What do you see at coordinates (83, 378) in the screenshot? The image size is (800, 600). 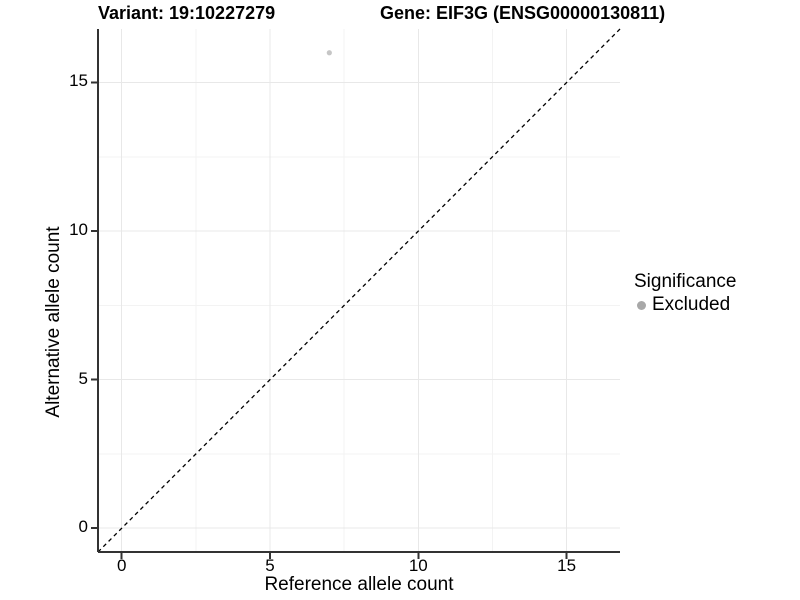 I see `y-tick-label: 5` at bounding box center [83, 378].